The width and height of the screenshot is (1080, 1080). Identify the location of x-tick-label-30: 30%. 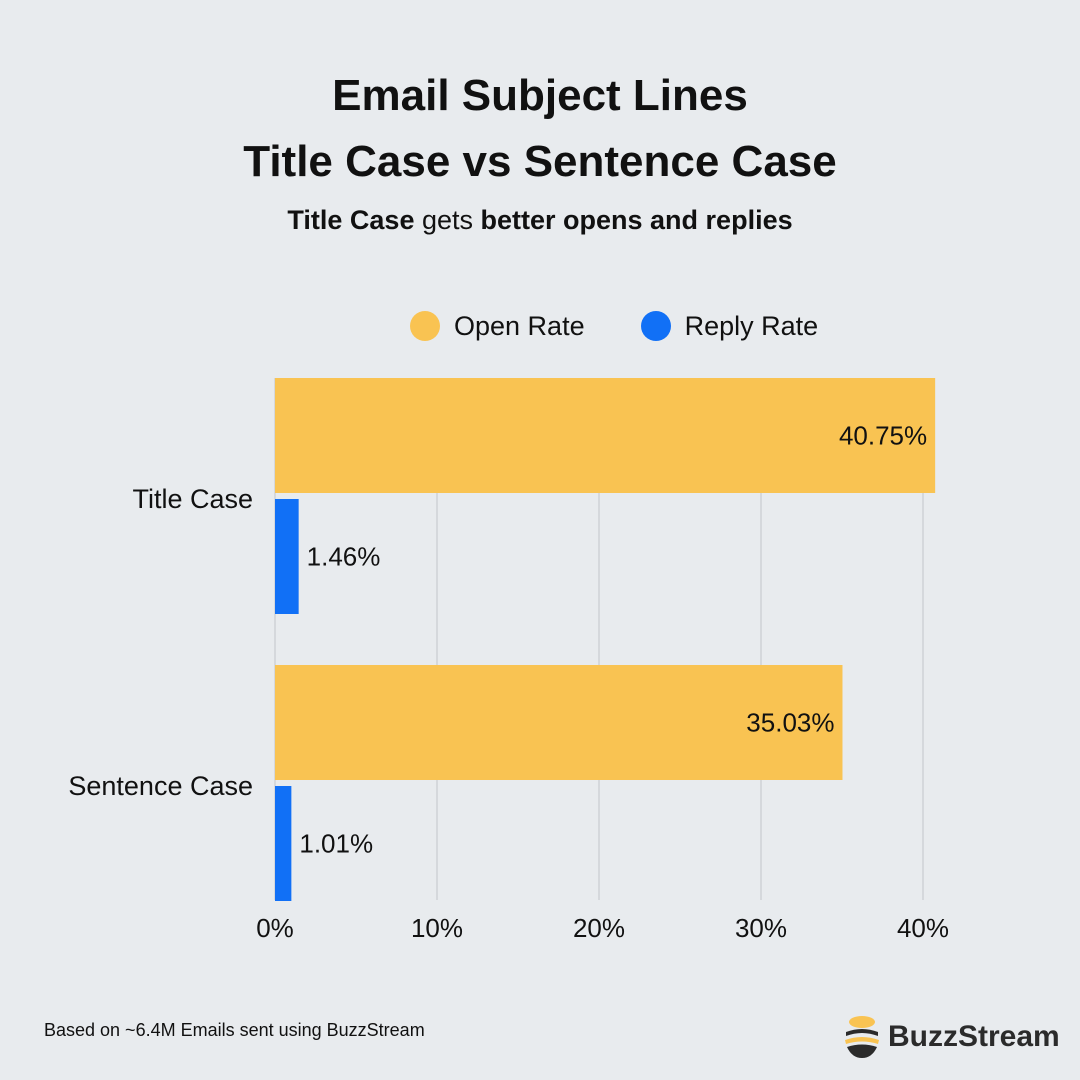
(761, 928).